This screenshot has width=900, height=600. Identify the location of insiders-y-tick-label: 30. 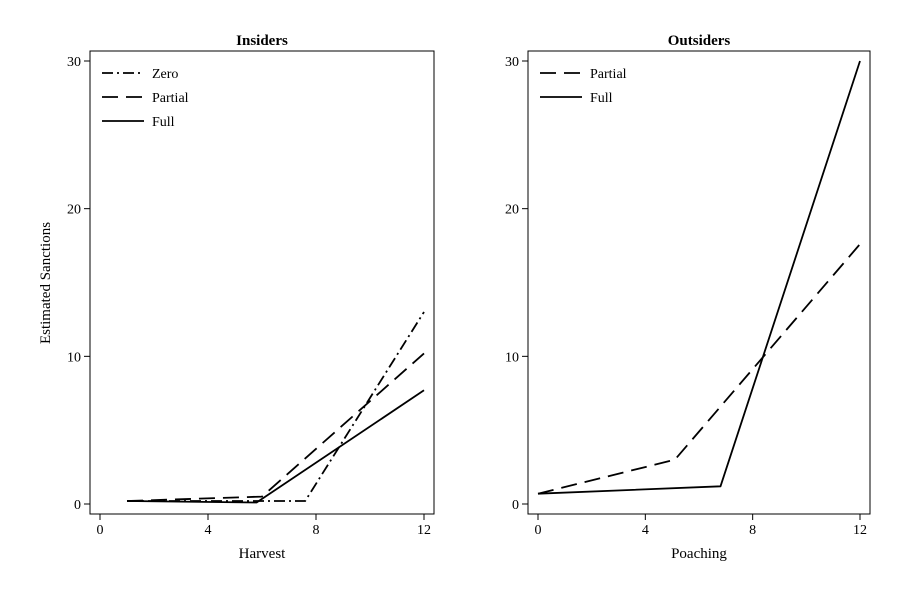
(74, 62).